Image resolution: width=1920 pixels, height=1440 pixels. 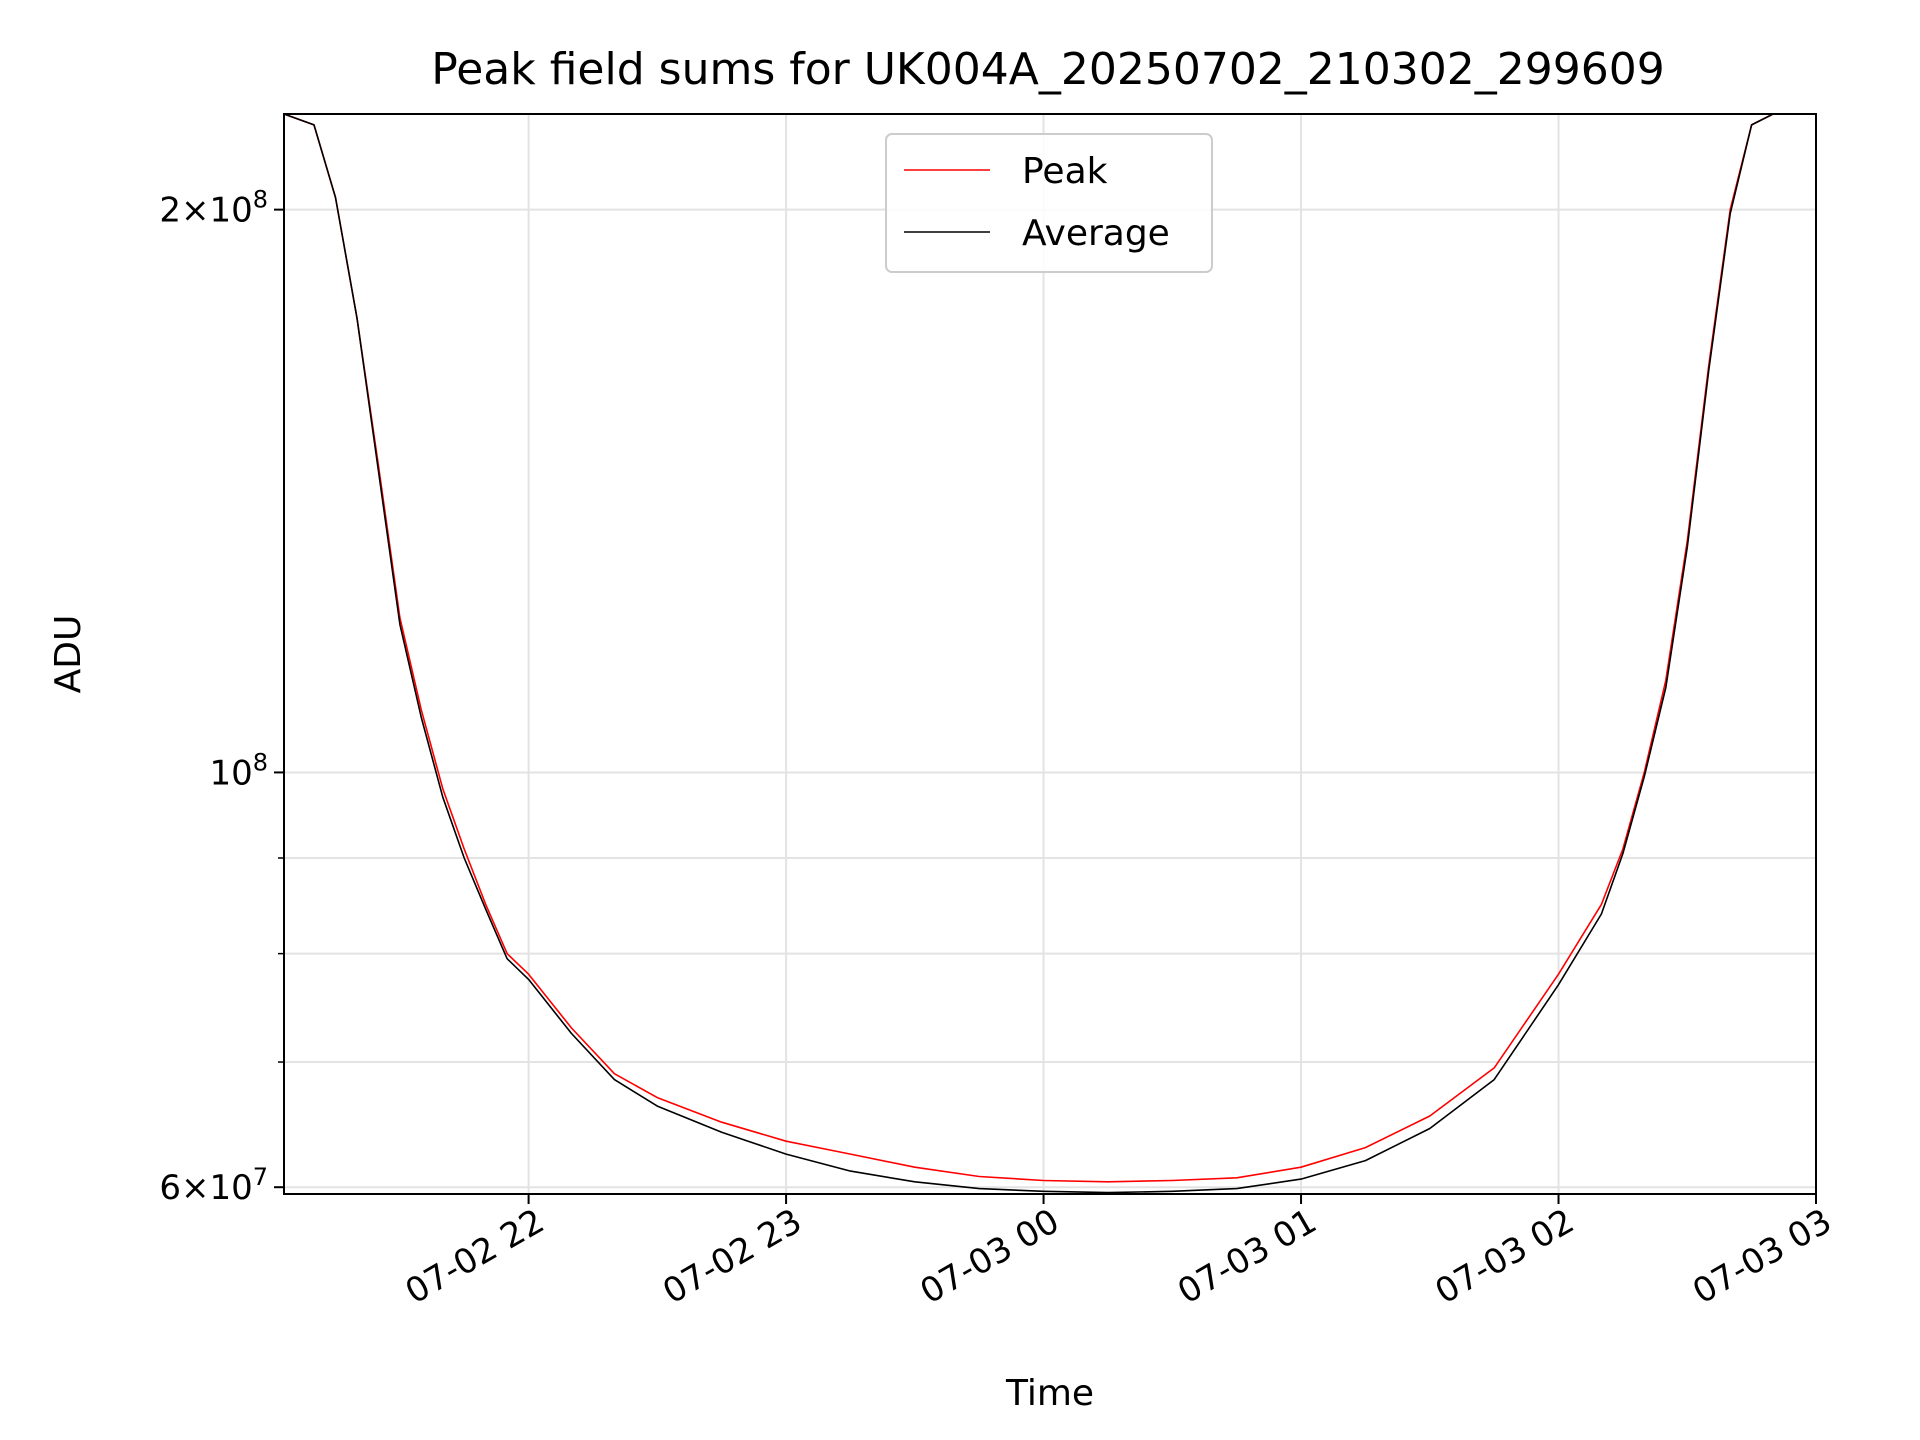 What do you see at coordinates (205, 1188) in the screenshot?
I see `y-tick-label-base: 6×10` at bounding box center [205, 1188].